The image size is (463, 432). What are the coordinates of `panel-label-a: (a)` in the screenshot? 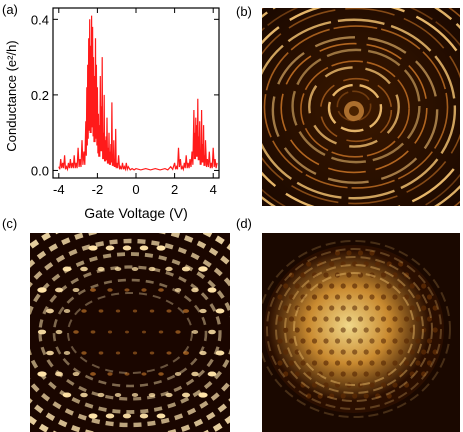 It's located at (10, 9).